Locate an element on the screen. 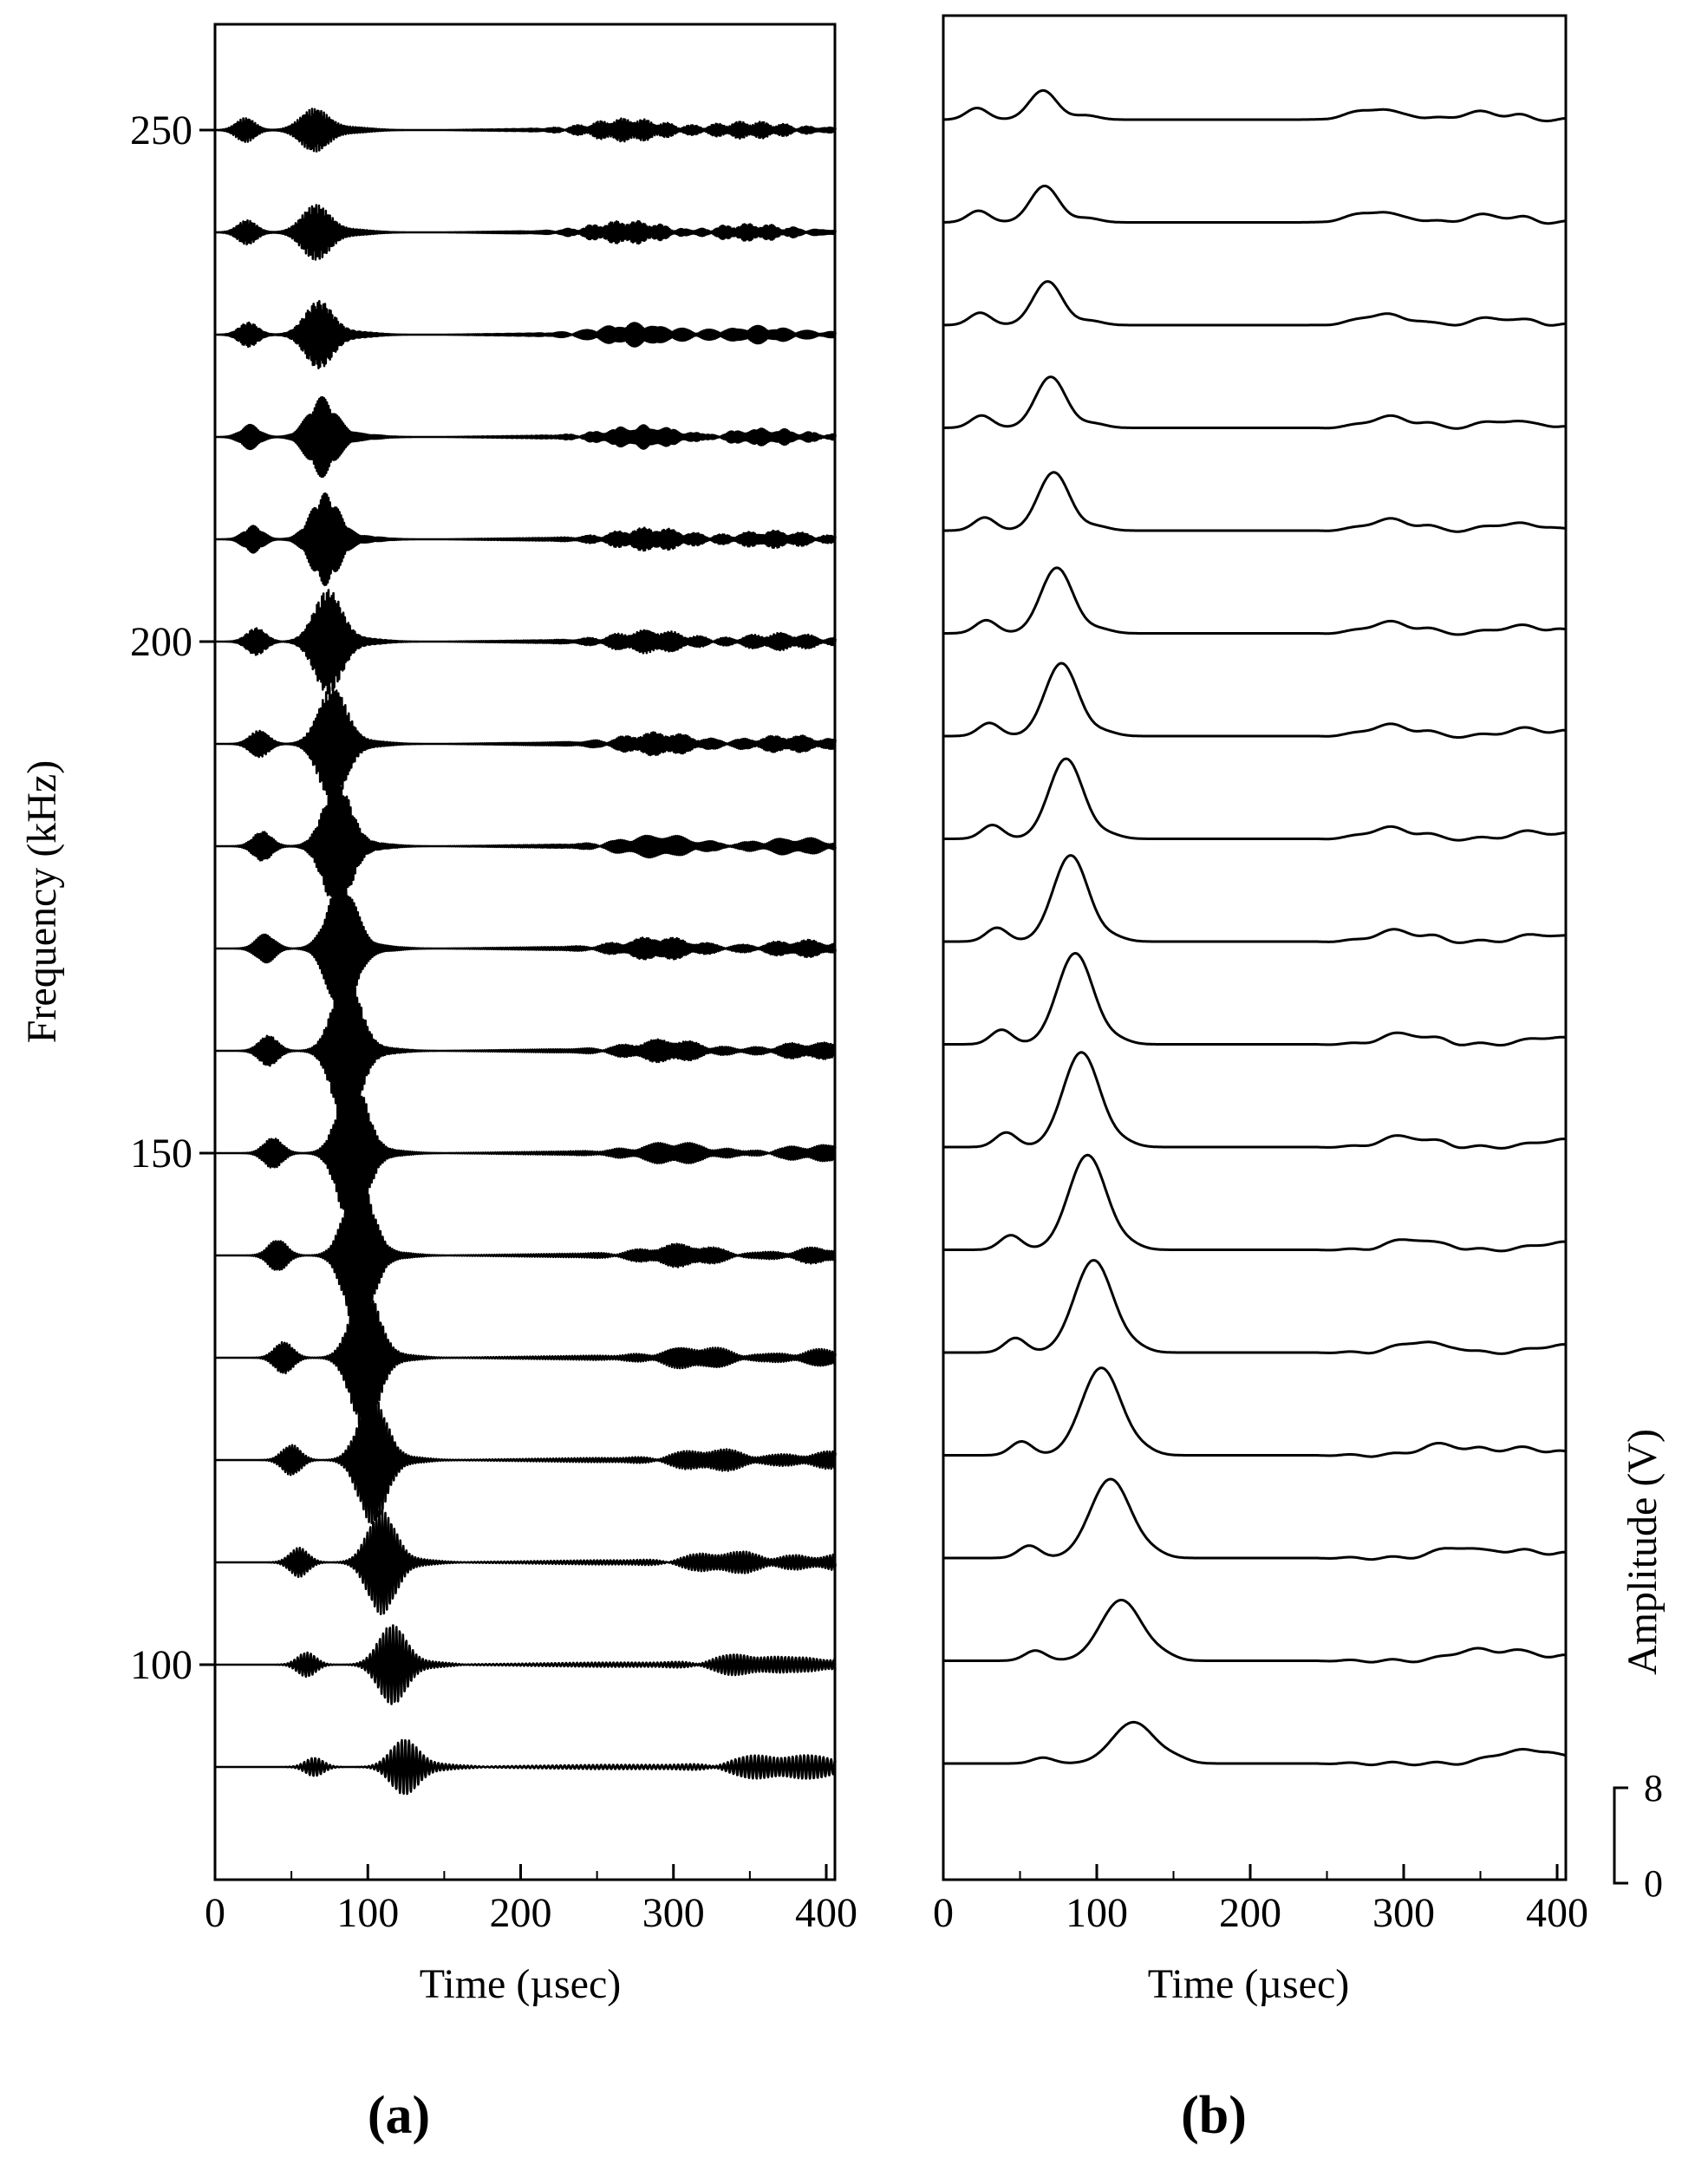 The width and height of the screenshot is (1708, 2171). panel-a-trace-190khz is located at coordinates (526, 744).